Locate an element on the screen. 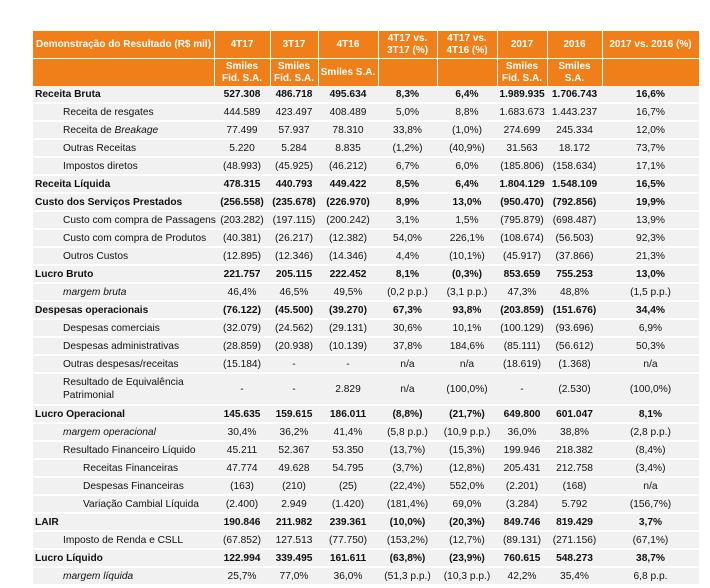 Image resolution: width=710 pixels, height=588 pixels. cell-value: (1.420) is located at coordinates (348, 504).